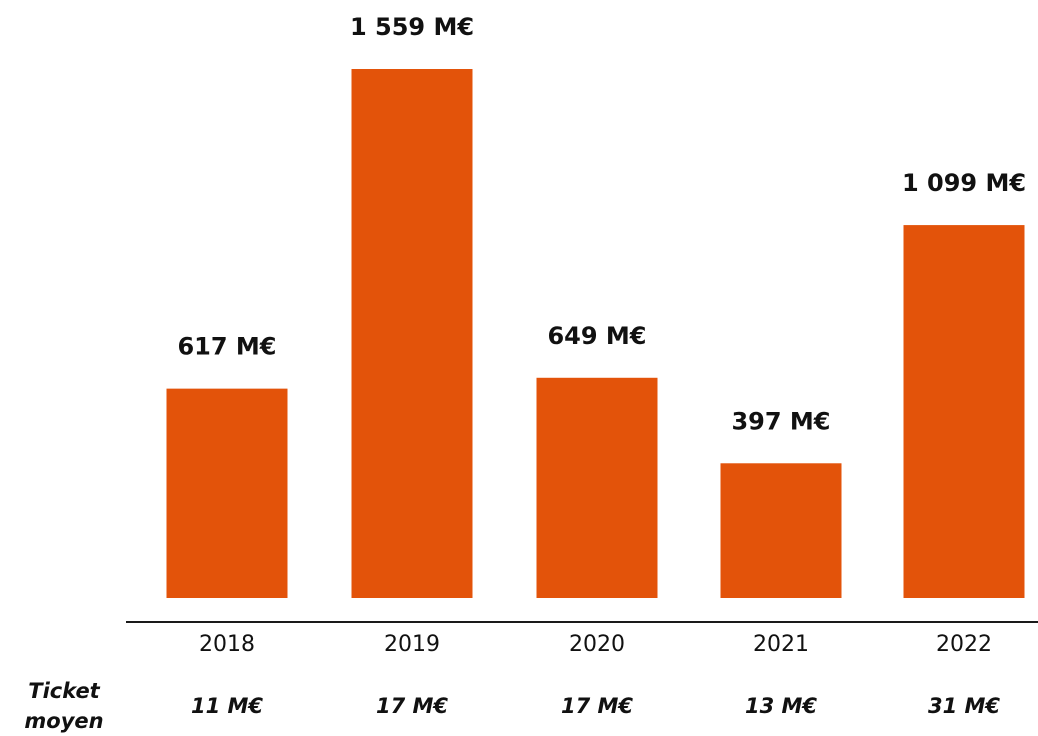 The image size is (1038, 736). I want to click on x-tick-label-2020: 2020, so click(597, 644).